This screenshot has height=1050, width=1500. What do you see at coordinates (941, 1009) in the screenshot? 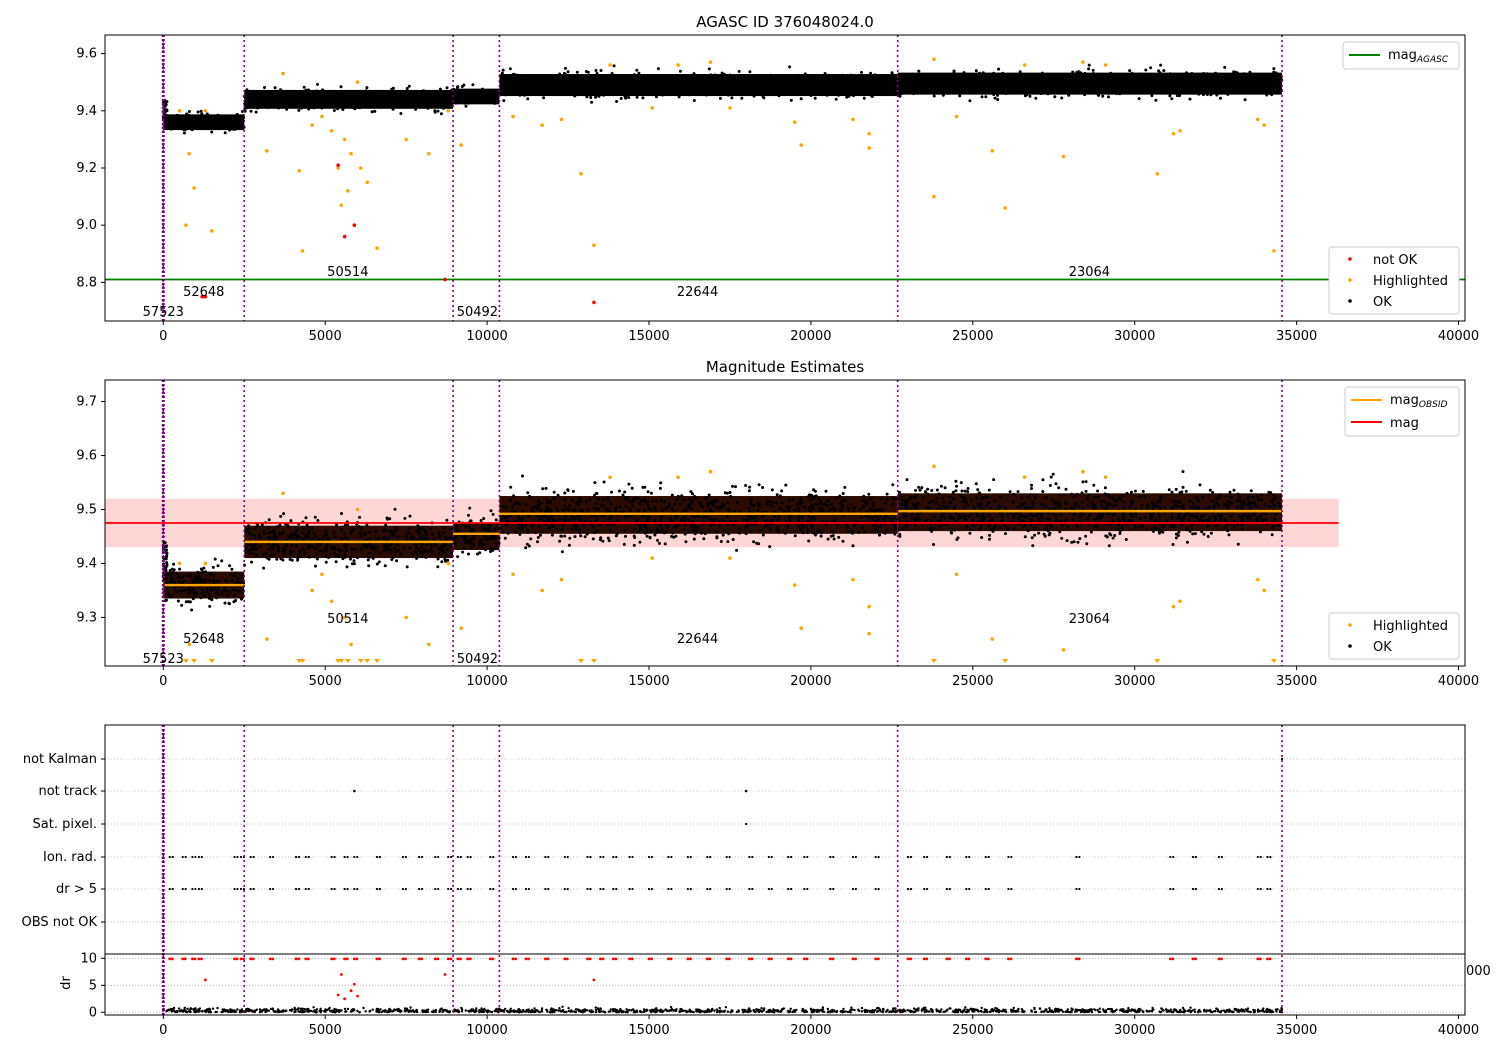
I see `dr-point` at bounding box center [941, 1009].